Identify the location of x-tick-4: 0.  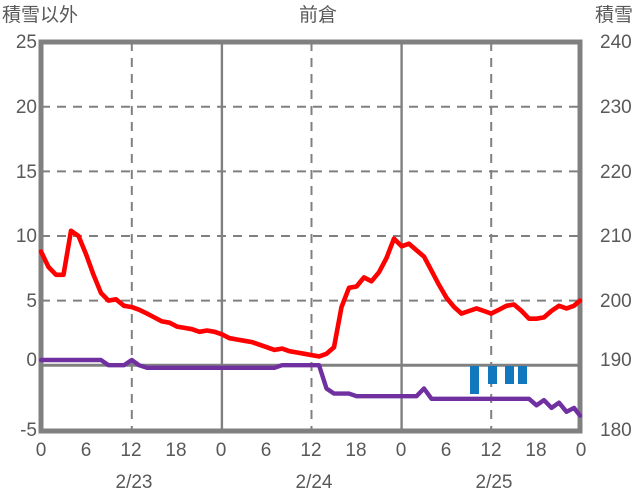
(221, 450).